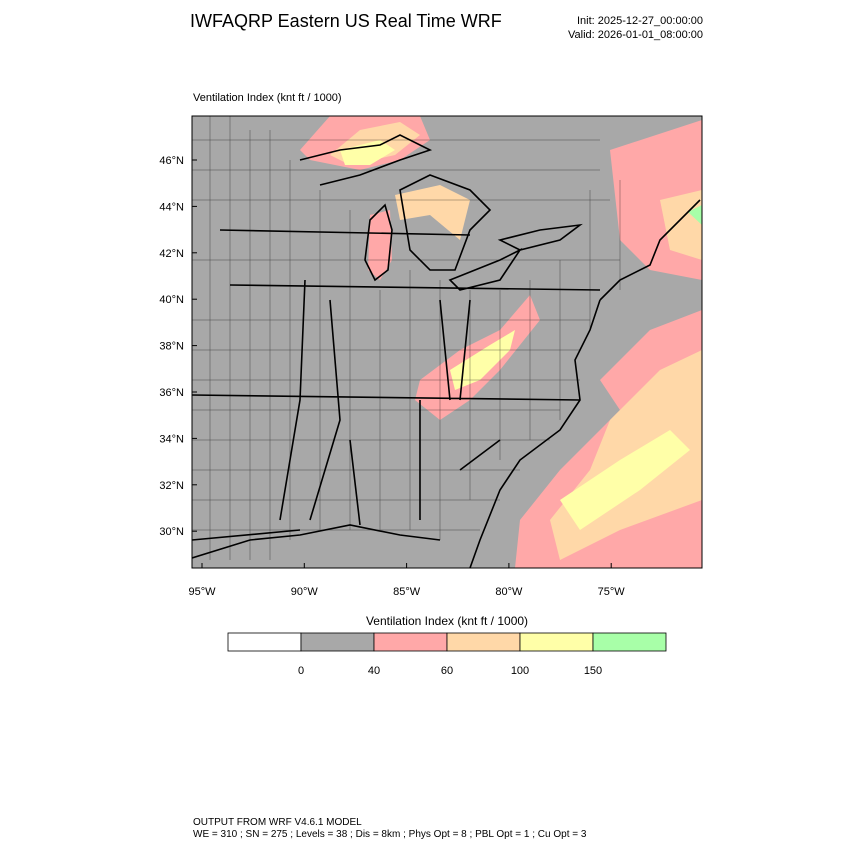  What do you see at coordinates (171, 300) in the screenshot?
I see `lat-label: 40°N` at bounding box center [171, 300].